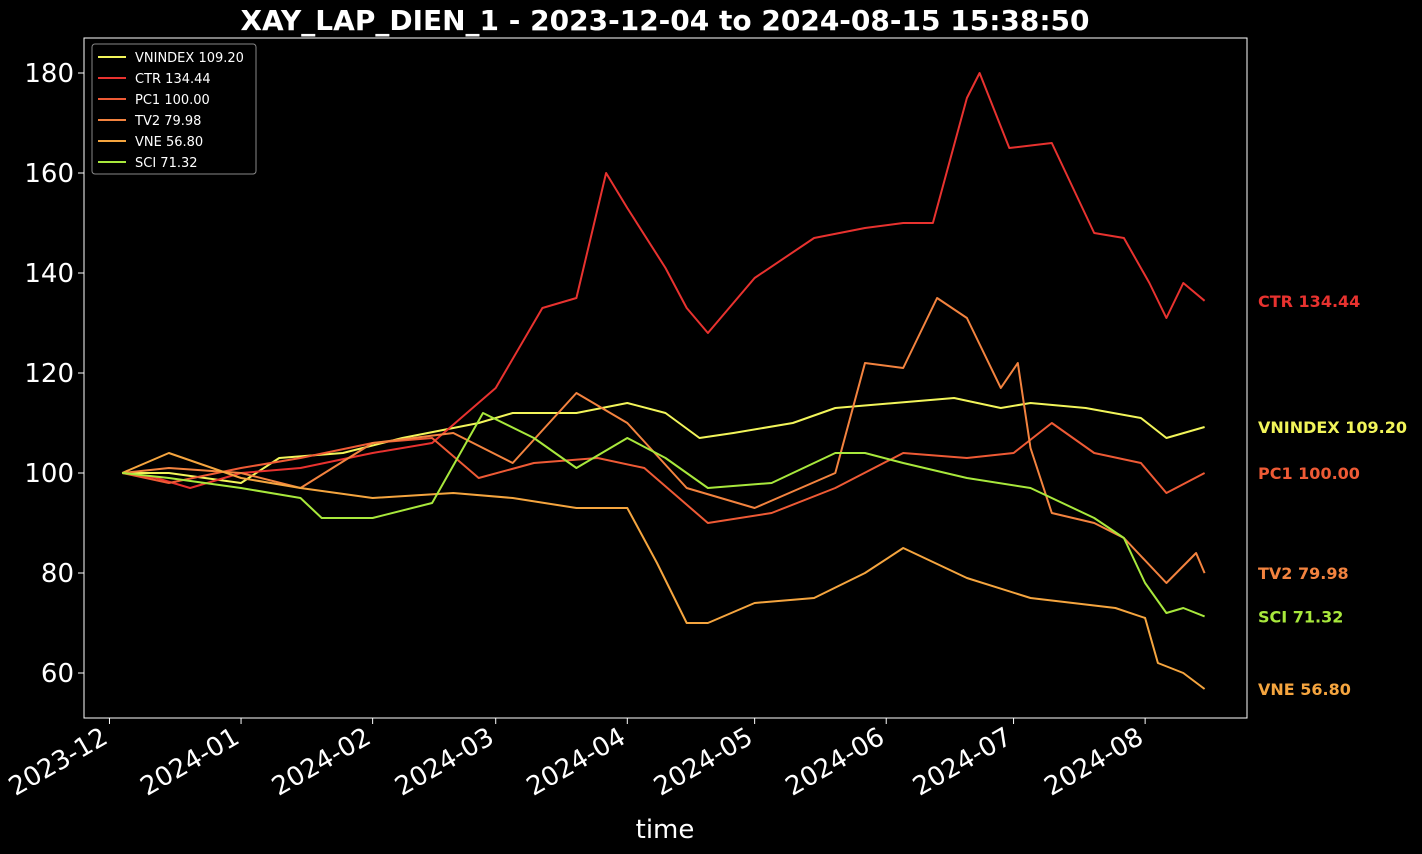 Image resolution: width=1422 pixels, height=854 pixels. What do you see at coordinates (166, 163) in the screenshot?
I see `legend-entry: SCI 71.32` at bounding box center [166, 163].